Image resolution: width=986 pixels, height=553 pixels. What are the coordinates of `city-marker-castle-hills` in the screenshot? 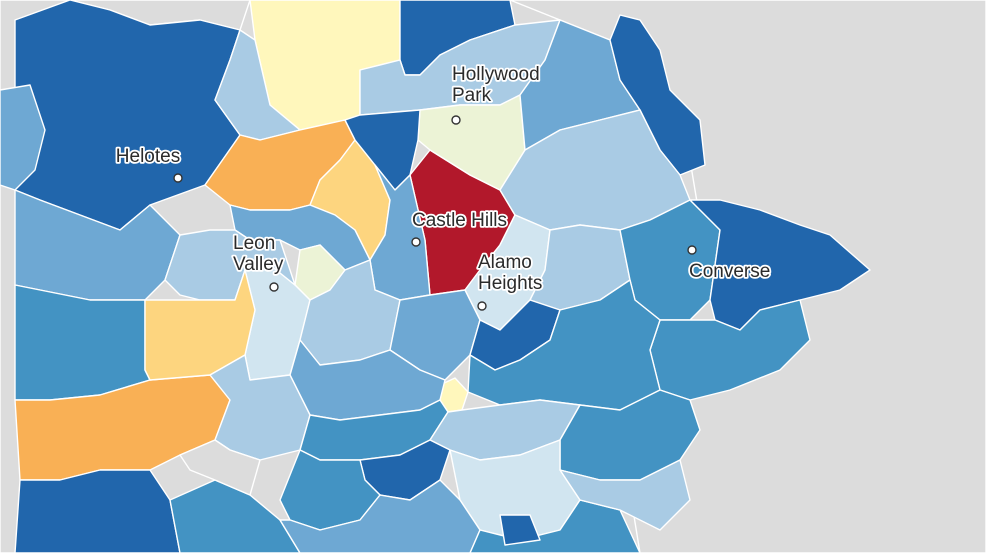 It's located at (416, 242).